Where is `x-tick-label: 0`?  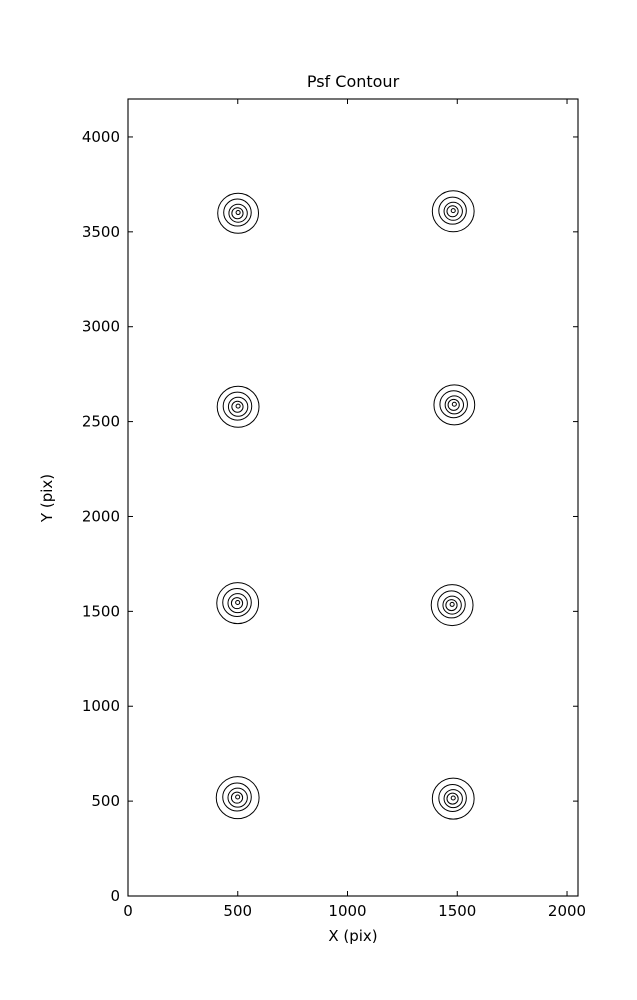
x-tick-label: 0 is located at coordinates (128, 911).